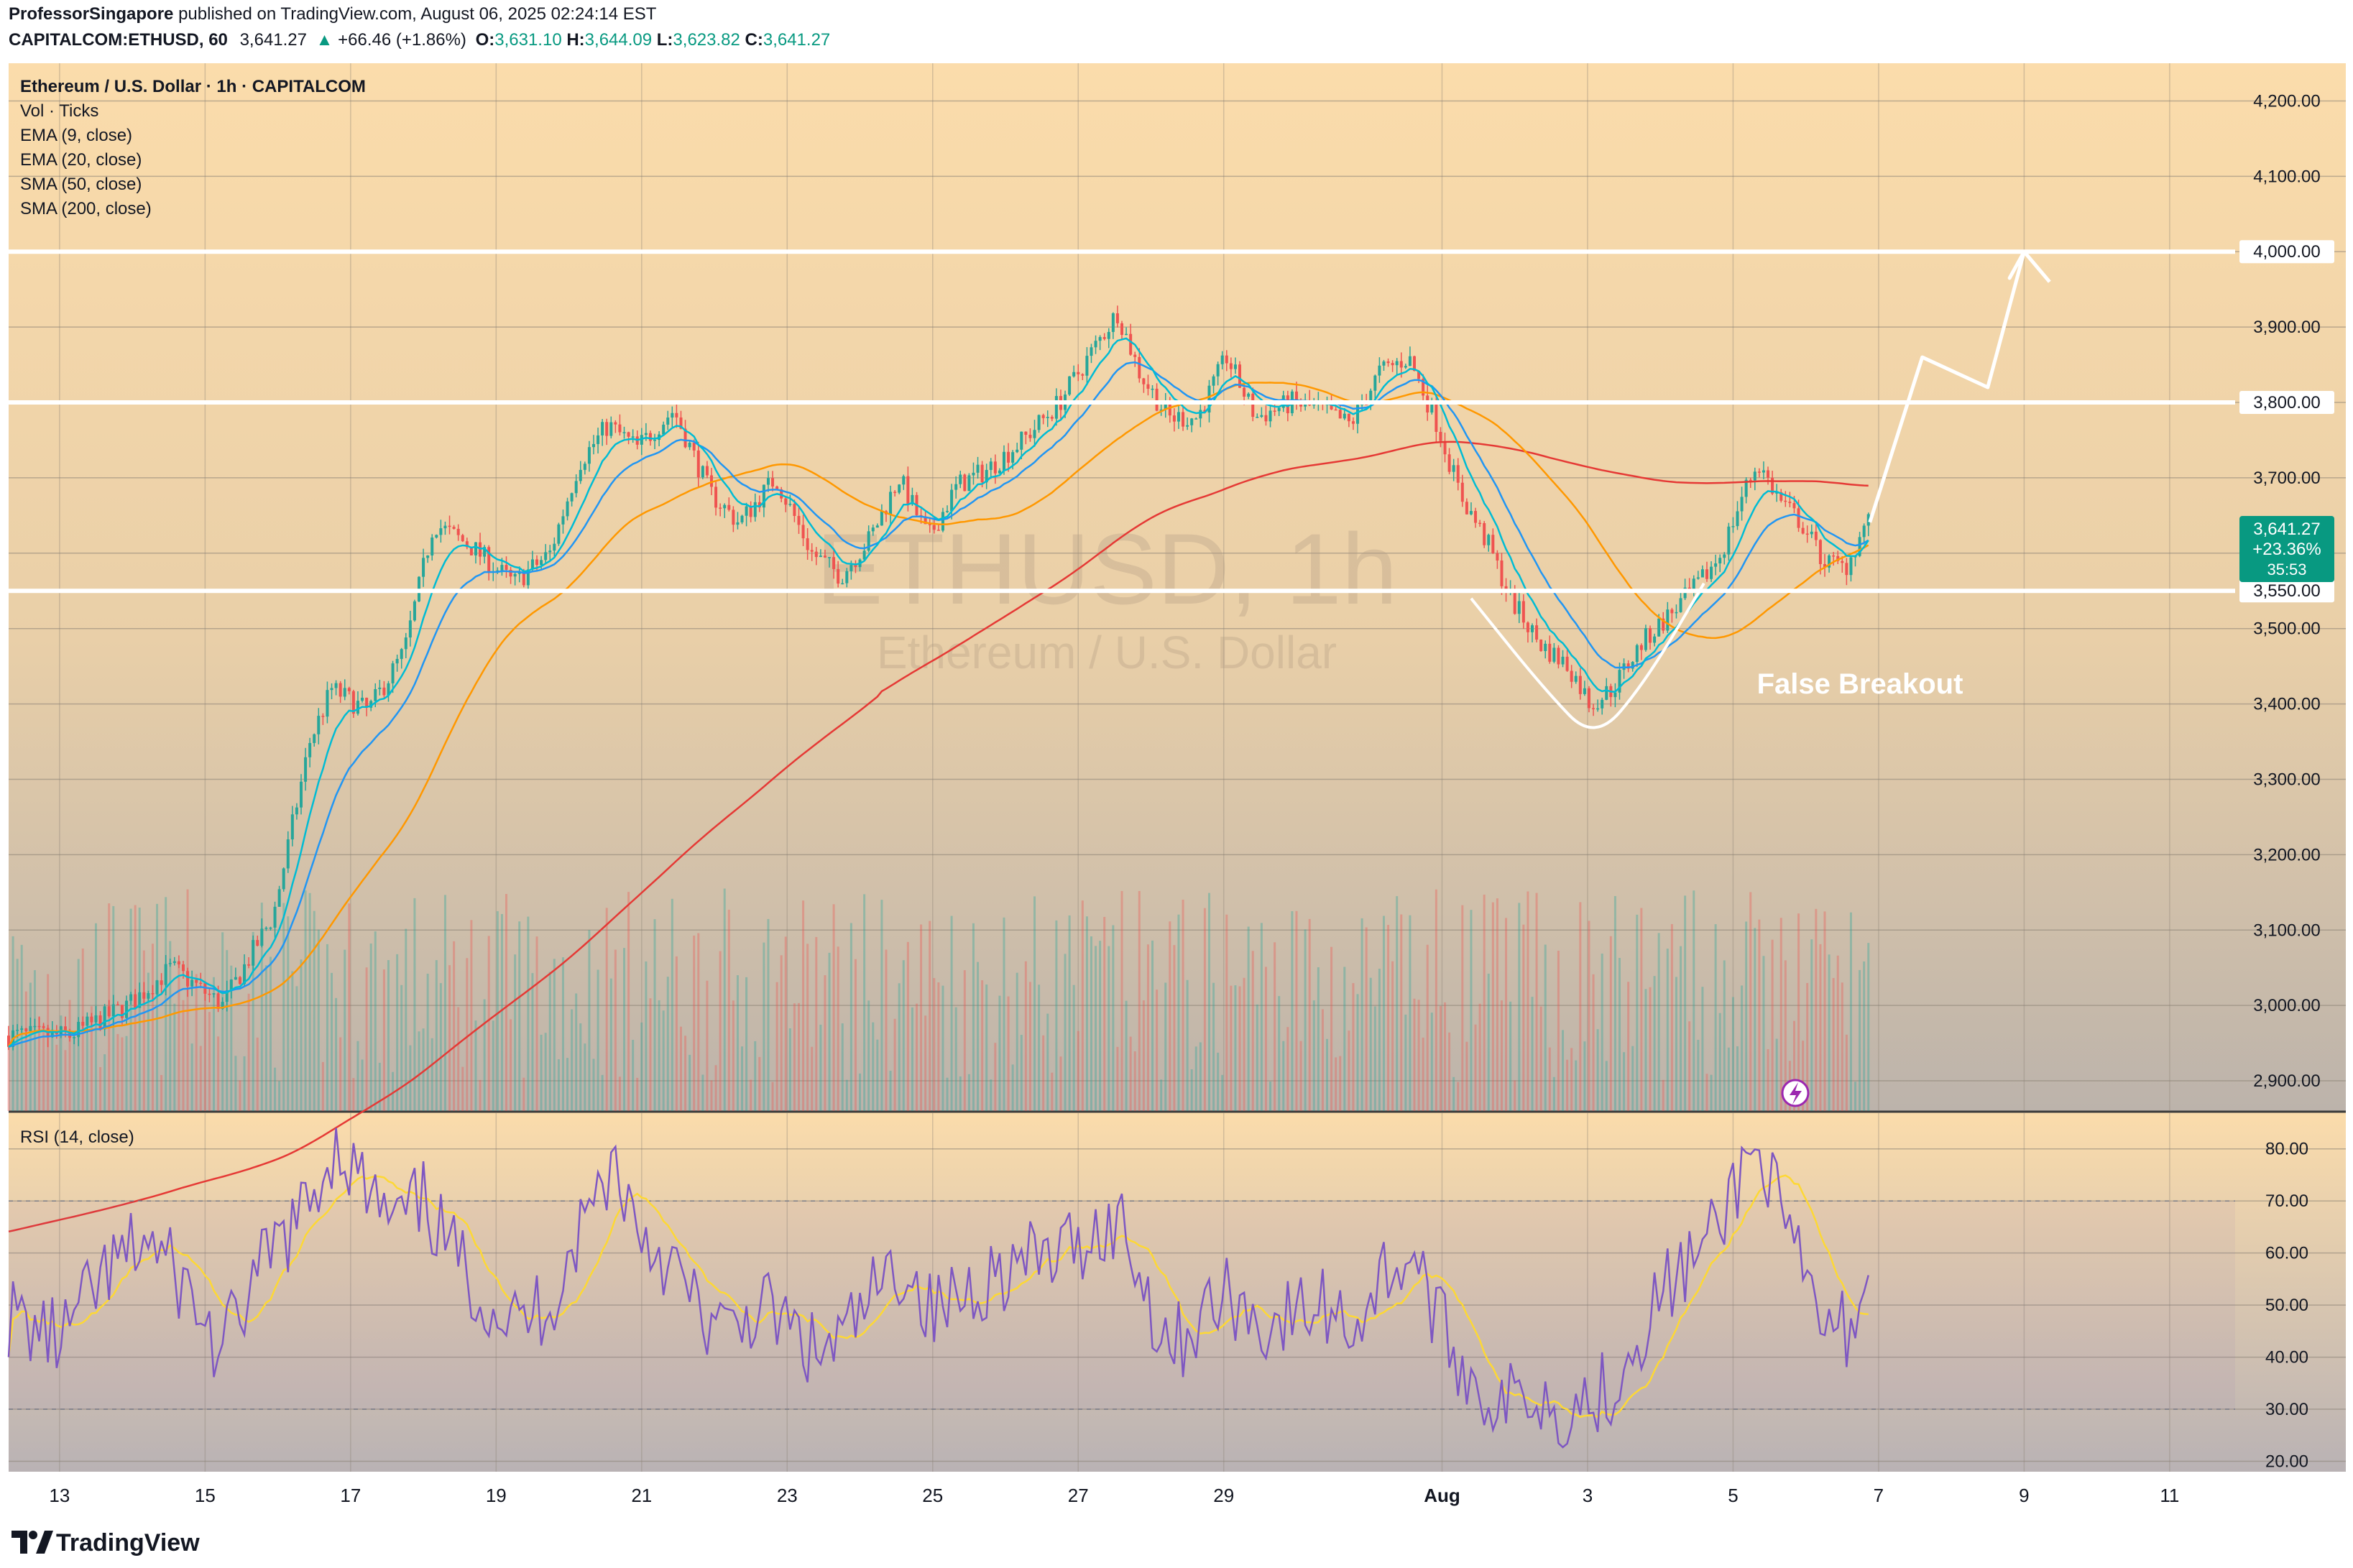 The image size is (2353, 1568). Describe the element at coordinates (76, 135) in the screenshot. I see `legend-ema-9: EMA (9, close)` at that location.